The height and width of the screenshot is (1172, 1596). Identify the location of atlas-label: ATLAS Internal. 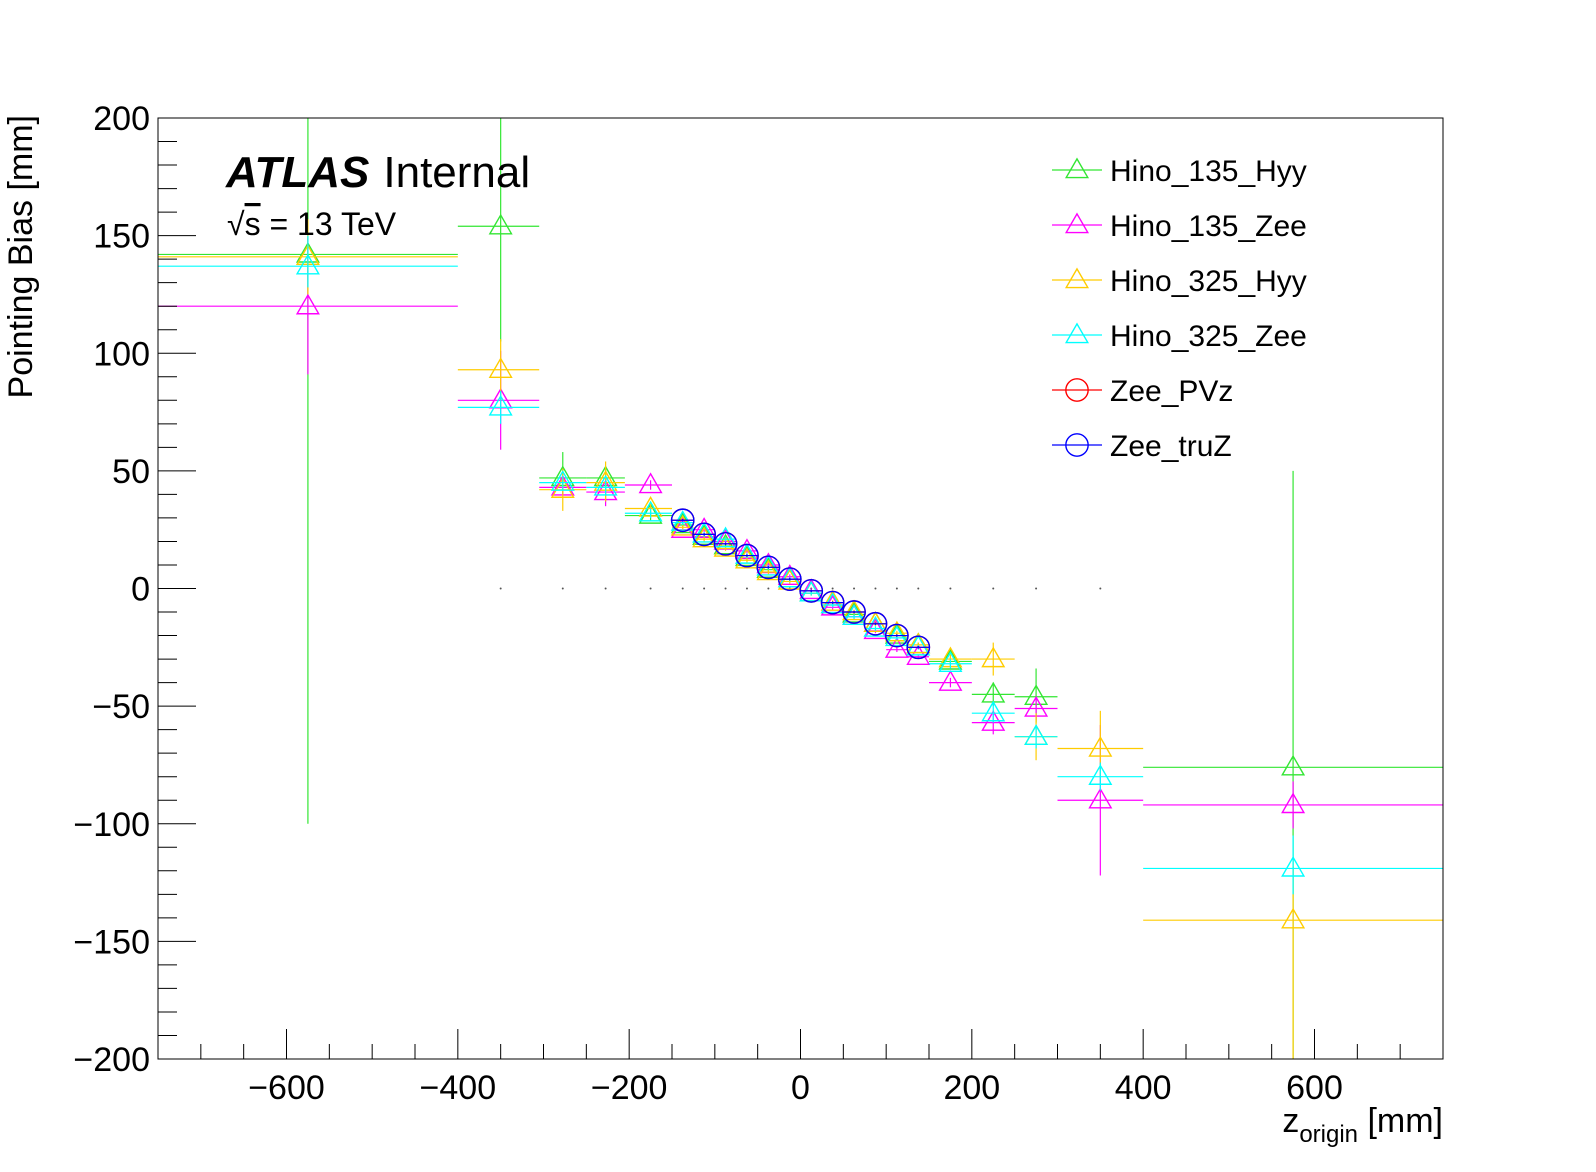
(377, 172).